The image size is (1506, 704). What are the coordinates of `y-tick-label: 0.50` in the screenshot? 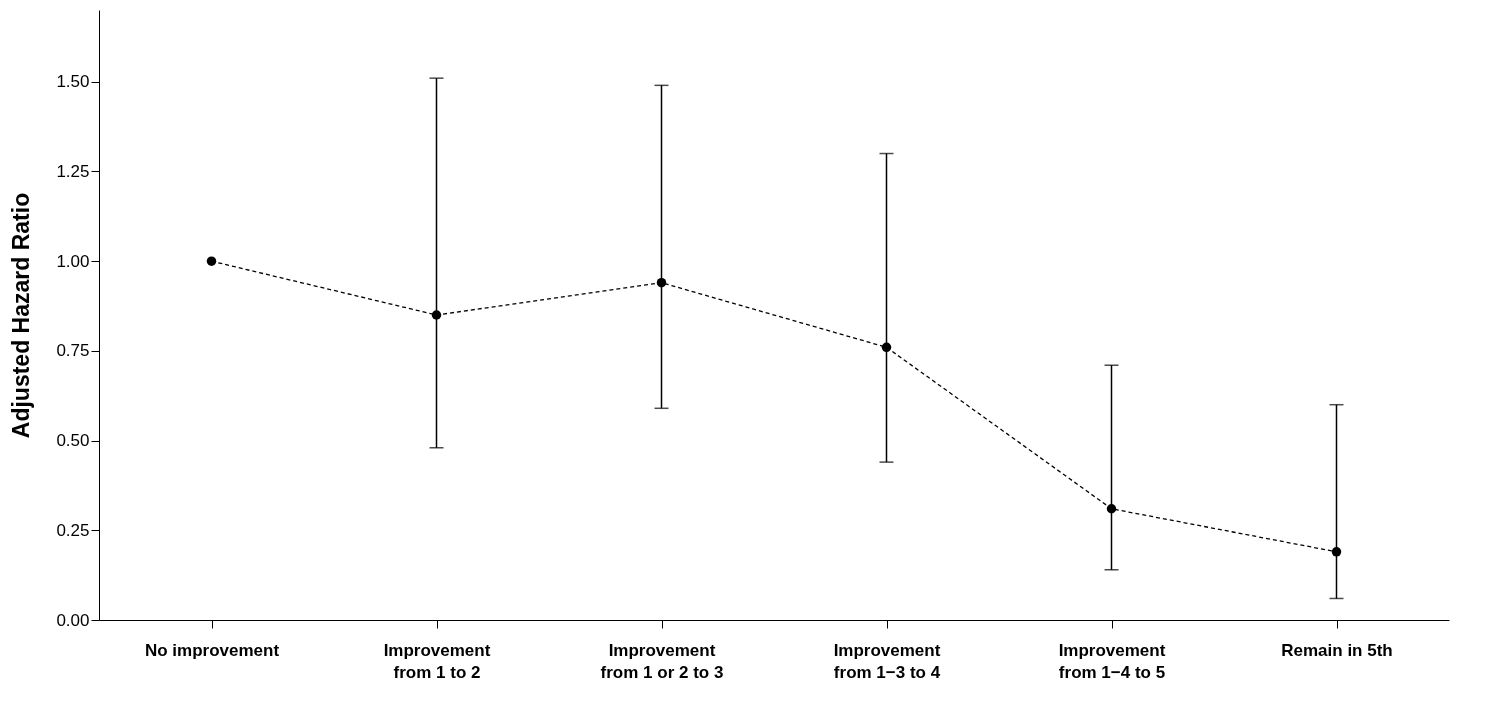 It's located at (73, 441).